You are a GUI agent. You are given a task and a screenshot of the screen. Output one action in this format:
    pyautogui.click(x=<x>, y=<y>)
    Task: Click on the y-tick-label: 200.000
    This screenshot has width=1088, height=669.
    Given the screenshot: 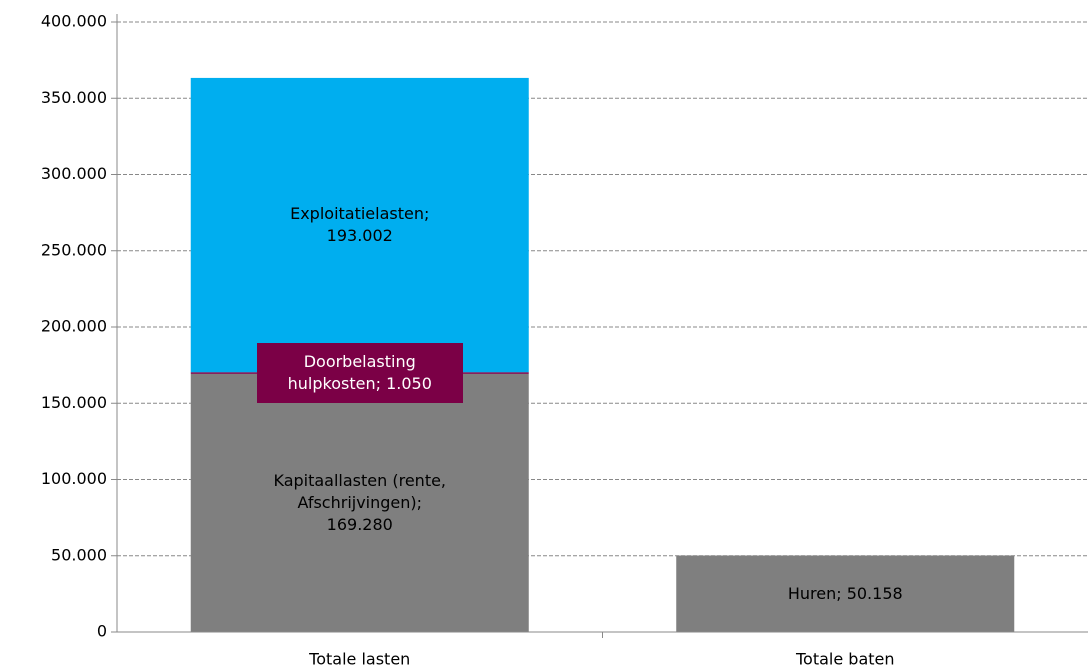 What is the action you would take?
    pyautogui.click(x=74, y=326)
    